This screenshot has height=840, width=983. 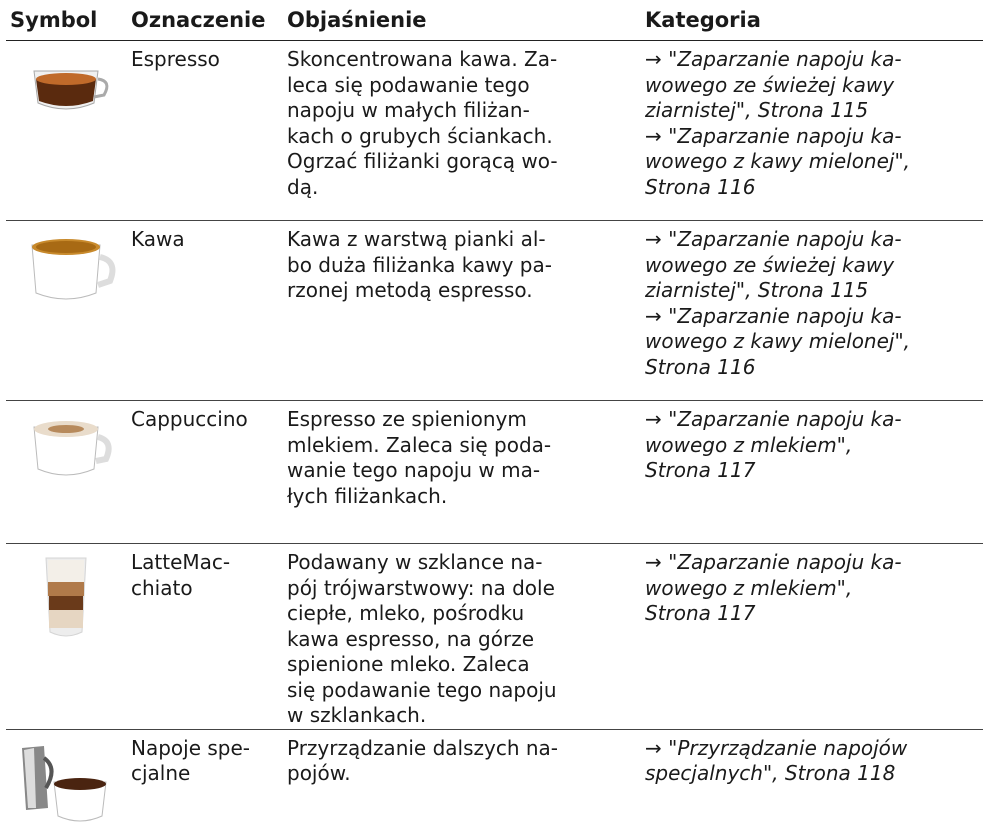 I want to click on column-header: Objaśnienie, so click(x=462, y=20).